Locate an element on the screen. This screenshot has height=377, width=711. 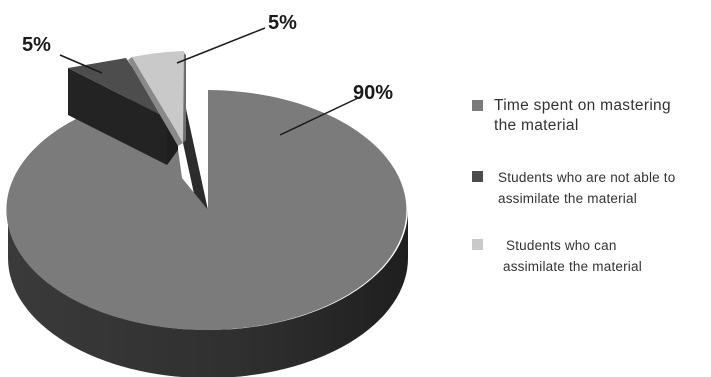
data-label-0: 90% is located at coordinates (373, 93).